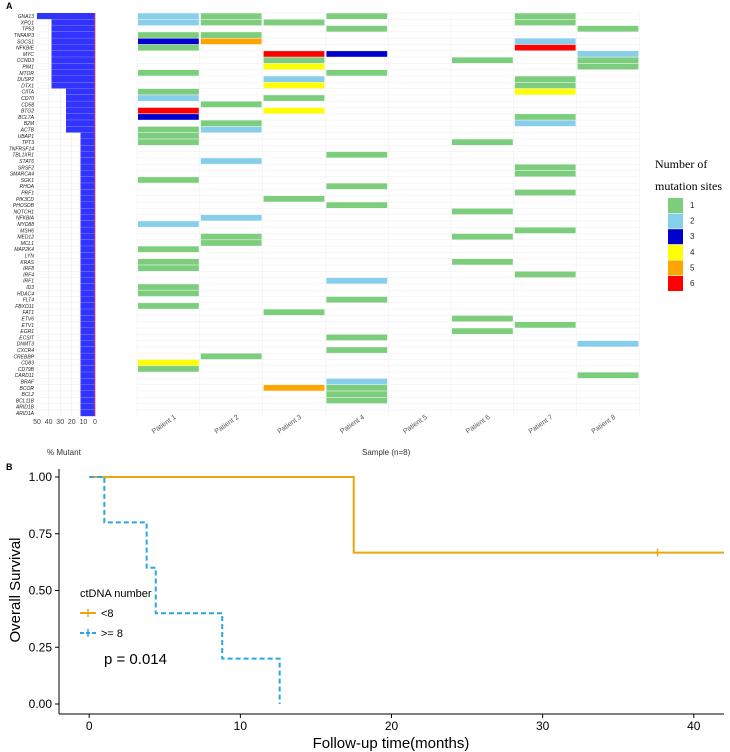  What do you see at coordinates (692, 252) in the screenshot?
I see `legend-label: 4` at bounding box center [692, 252].